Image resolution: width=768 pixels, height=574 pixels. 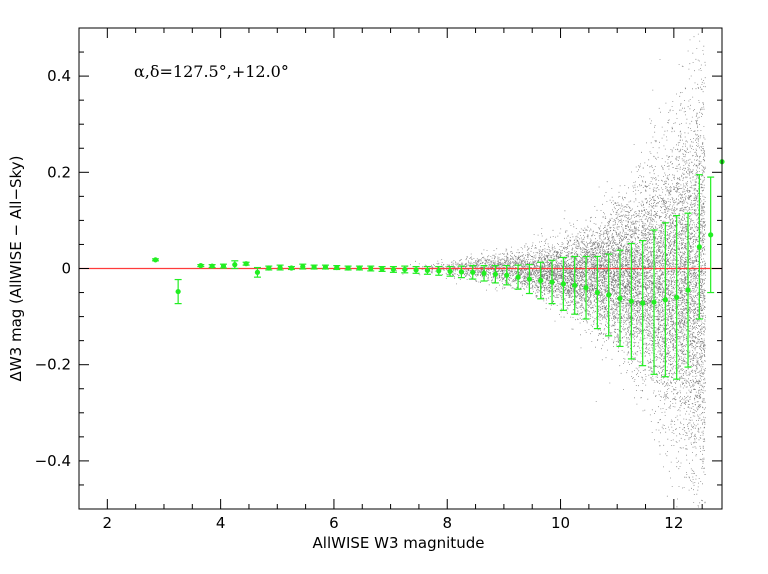 What do you see at coordinates (66, 269) in the screenshot?
I see `y-tick-label: 0` at bounding box center [66, 269].